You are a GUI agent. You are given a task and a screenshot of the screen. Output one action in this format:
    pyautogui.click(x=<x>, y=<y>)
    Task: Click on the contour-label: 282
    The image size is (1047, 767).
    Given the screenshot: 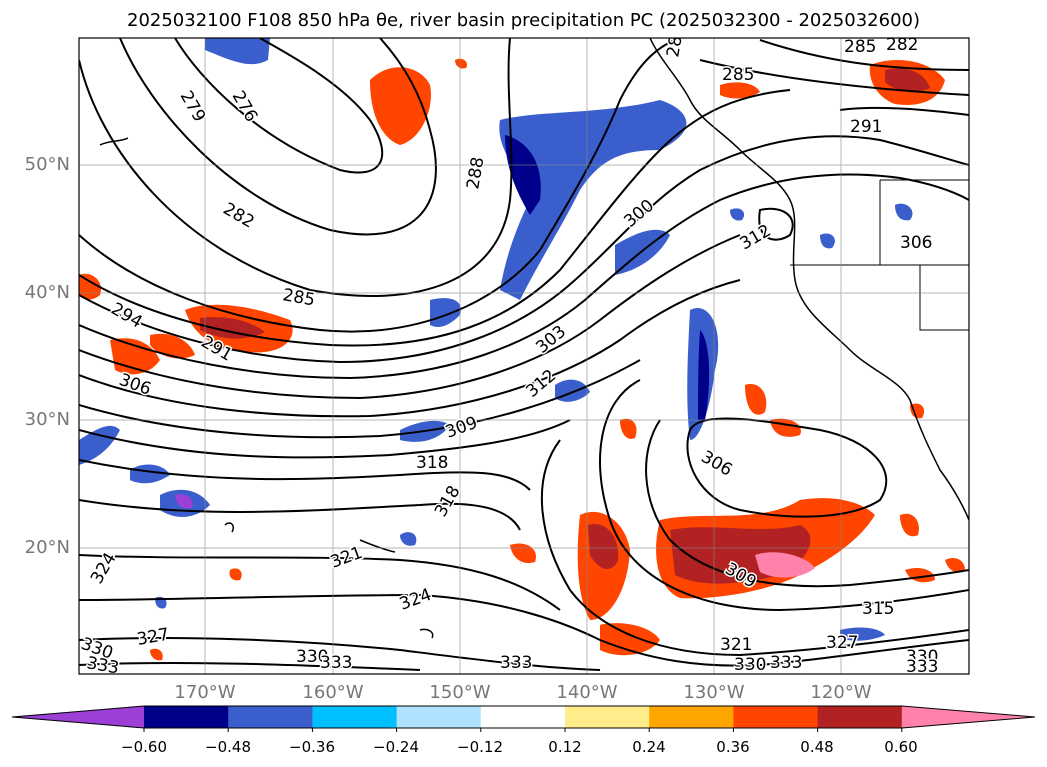 What is the action you would take?
    pyautogui.click(x=902, y=45)
    